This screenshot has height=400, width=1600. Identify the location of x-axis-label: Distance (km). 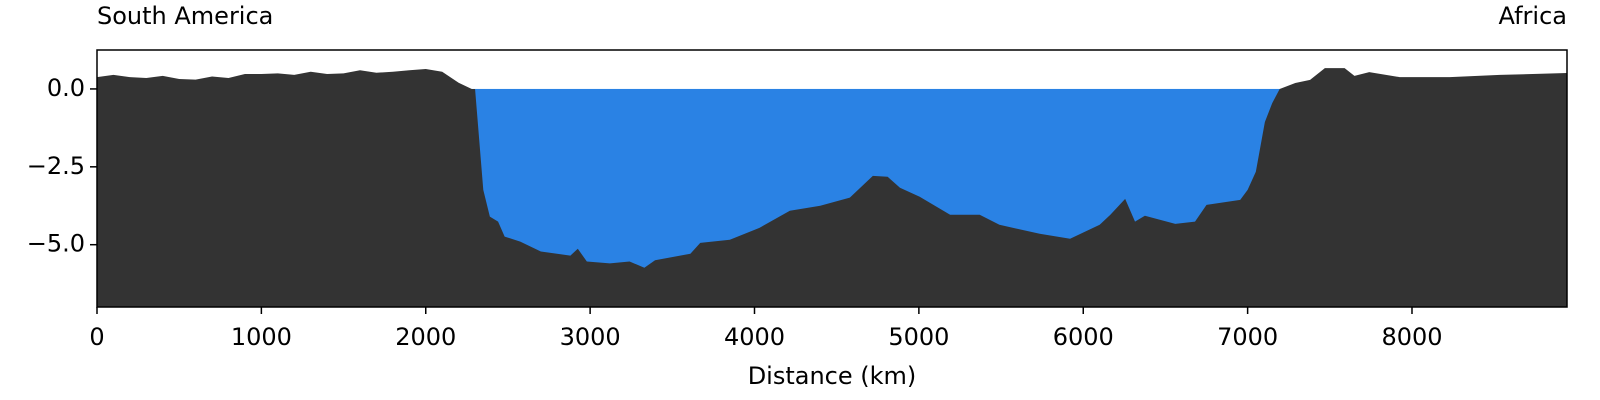
(832, 376).